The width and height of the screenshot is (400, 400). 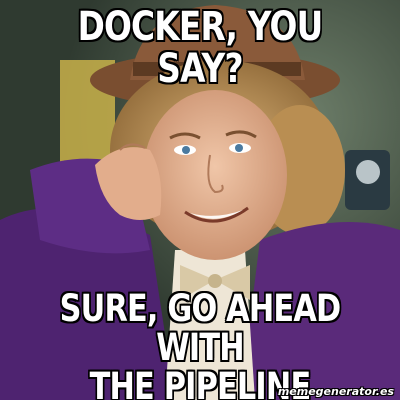 I want to click on left-iris, so click(x=186, y=150).